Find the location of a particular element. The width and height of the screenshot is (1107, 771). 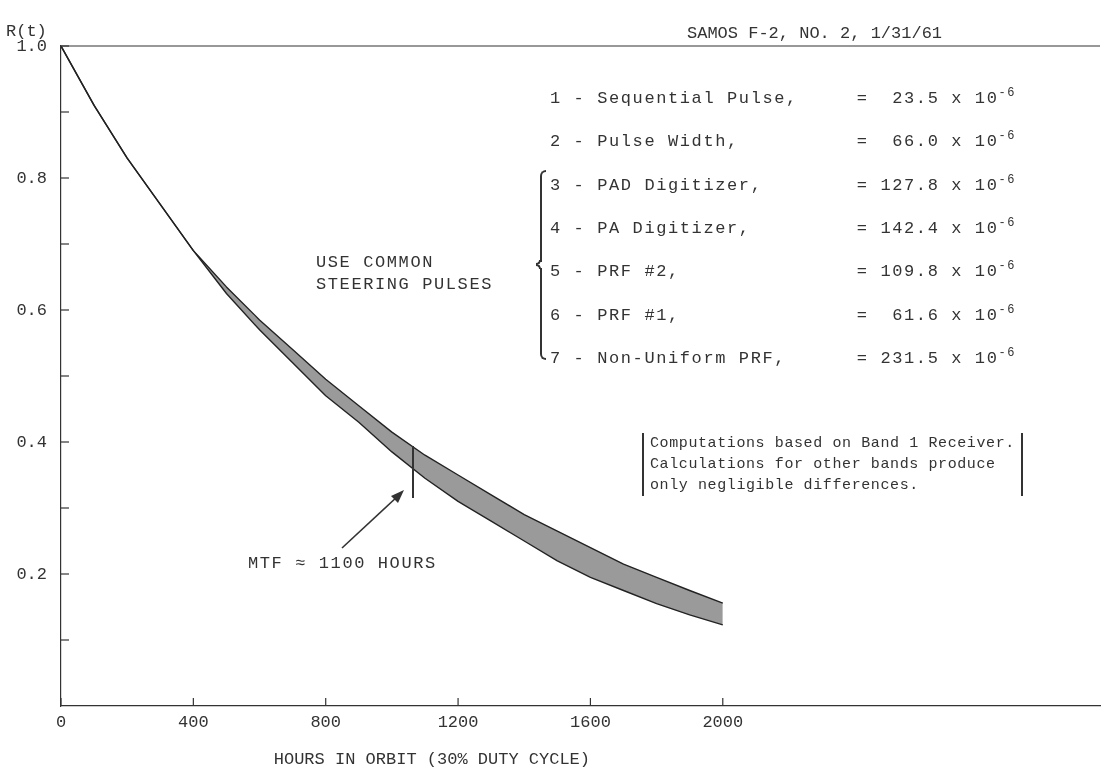

x-tick-label: 400 is located at coordinates (193, 722).